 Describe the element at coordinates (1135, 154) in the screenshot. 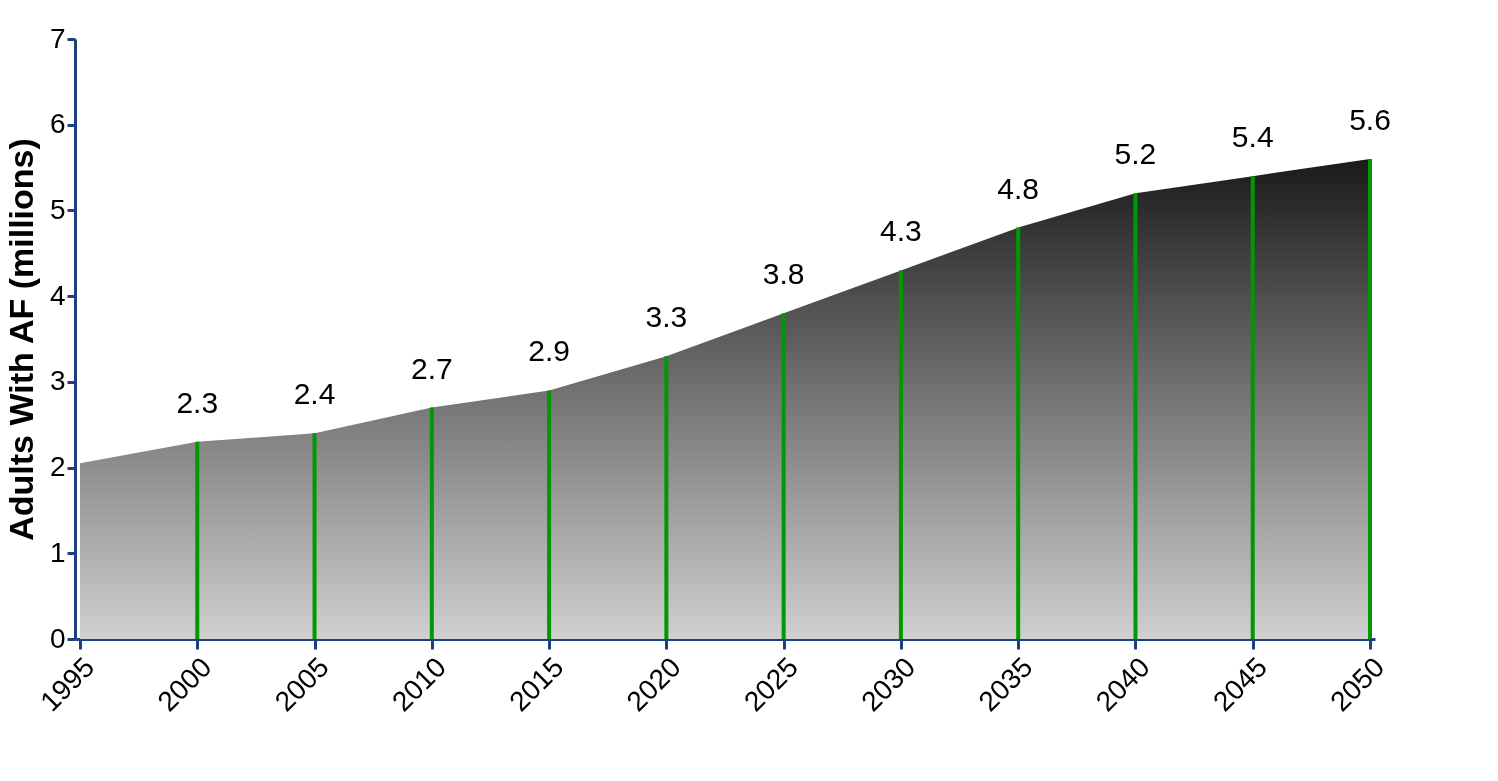

I see `data-label: 5.2` at that location.